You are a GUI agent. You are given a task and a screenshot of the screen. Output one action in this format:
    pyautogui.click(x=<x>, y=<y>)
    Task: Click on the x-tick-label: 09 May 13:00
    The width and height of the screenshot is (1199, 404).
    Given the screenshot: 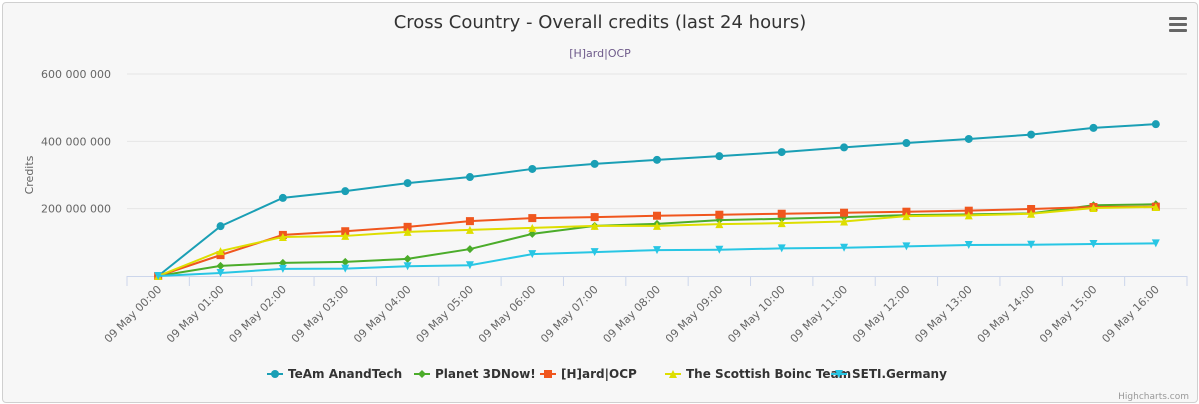 What is the action you would take?
    pyautogui.click(x=943, y=314)
    